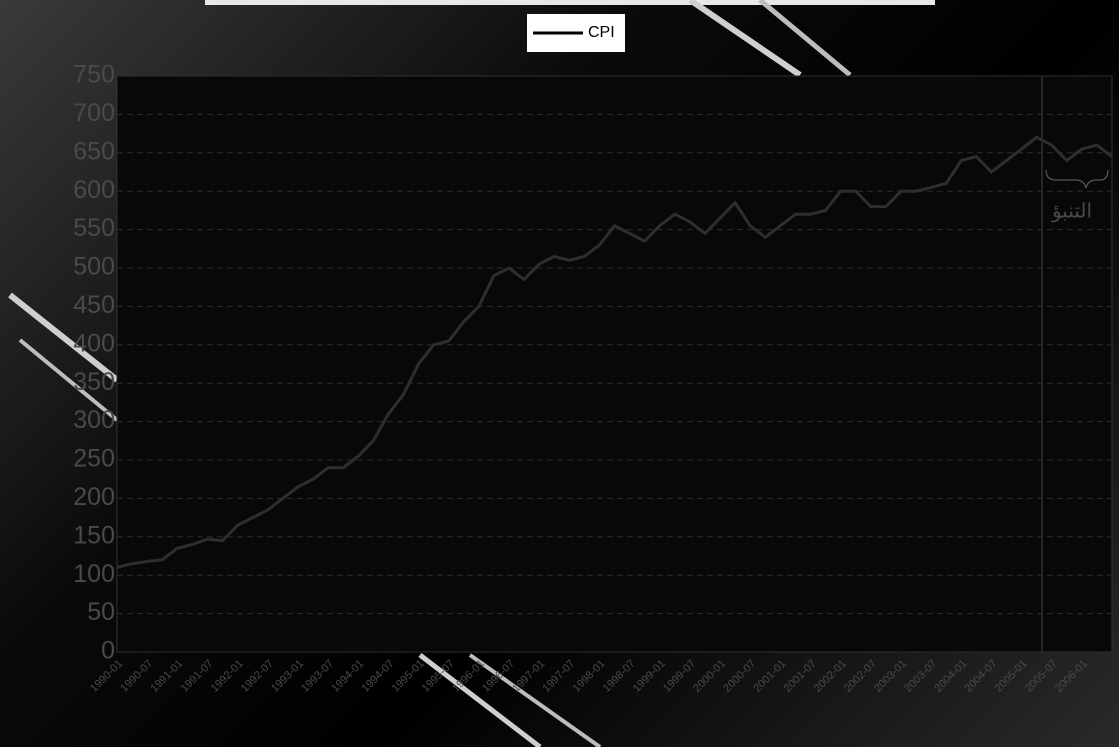 The height and width of the screenshot is (747, 1119). Describe the element at coordinates (94, 267) in the screenshot. I see `y-tick-label: 500` at that location.